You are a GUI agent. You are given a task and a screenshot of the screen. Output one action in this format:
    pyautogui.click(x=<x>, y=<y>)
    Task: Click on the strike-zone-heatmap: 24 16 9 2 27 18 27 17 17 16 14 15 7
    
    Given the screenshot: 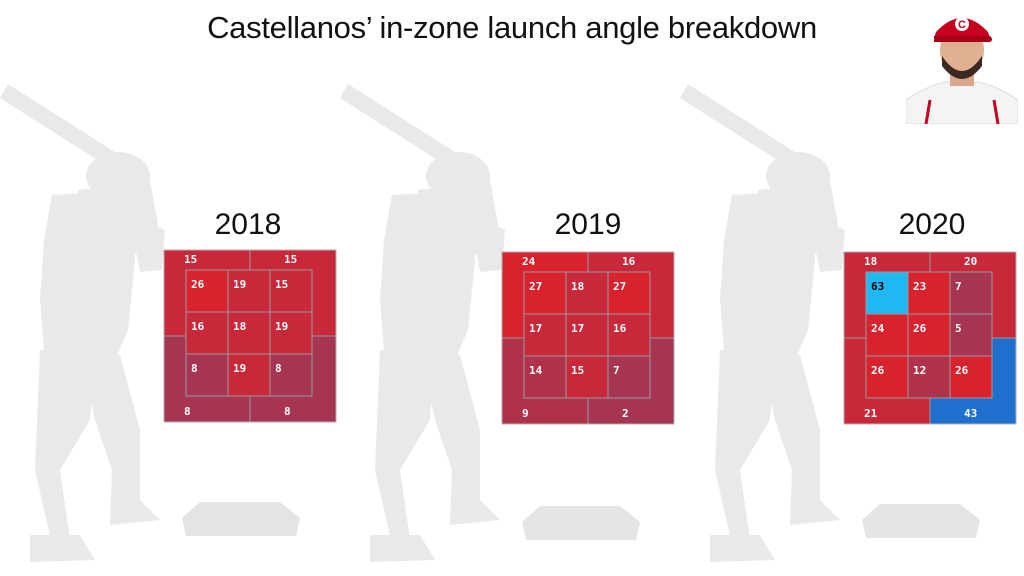 What is the action you would take?
    pyautogui.click(x=588, y=338)
    